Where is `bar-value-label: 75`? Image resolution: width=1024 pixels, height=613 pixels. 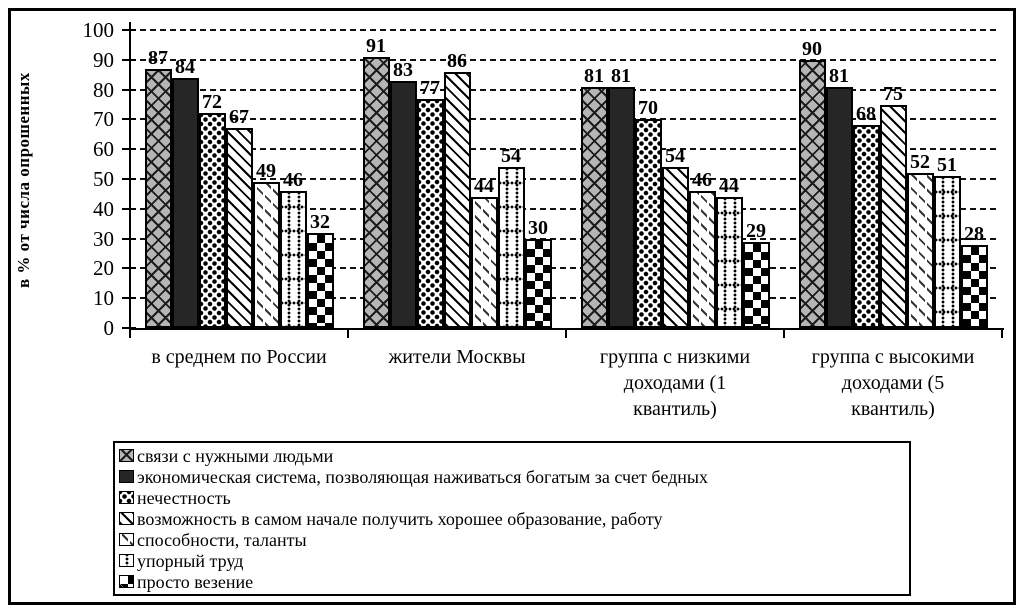 bar-value-label: 75 is located at coordinates (893, 93).